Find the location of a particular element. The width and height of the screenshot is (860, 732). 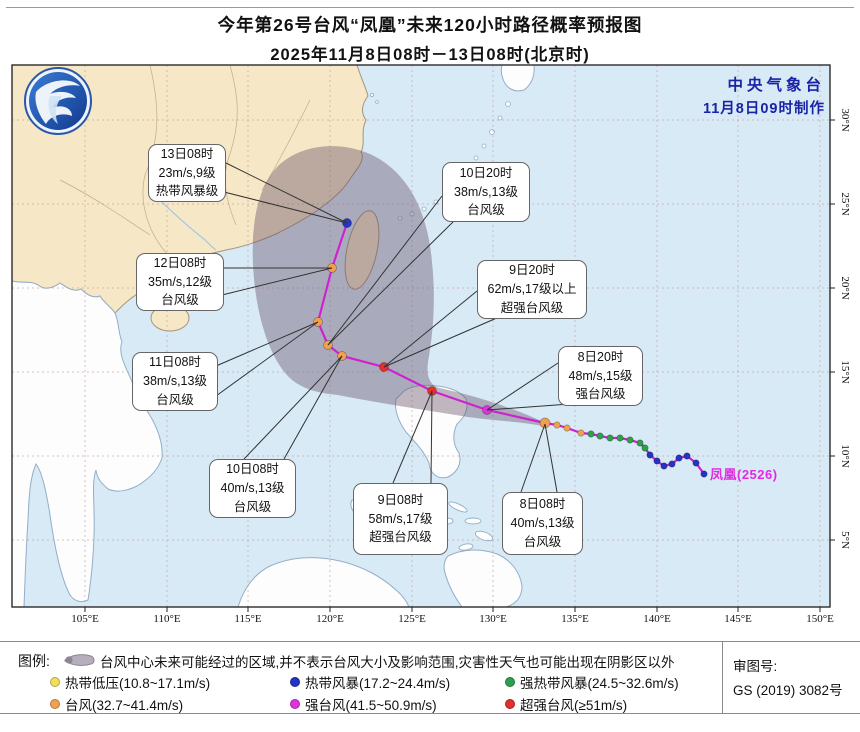

callout-line: 12日08时 is located at coordinates (180, 262).